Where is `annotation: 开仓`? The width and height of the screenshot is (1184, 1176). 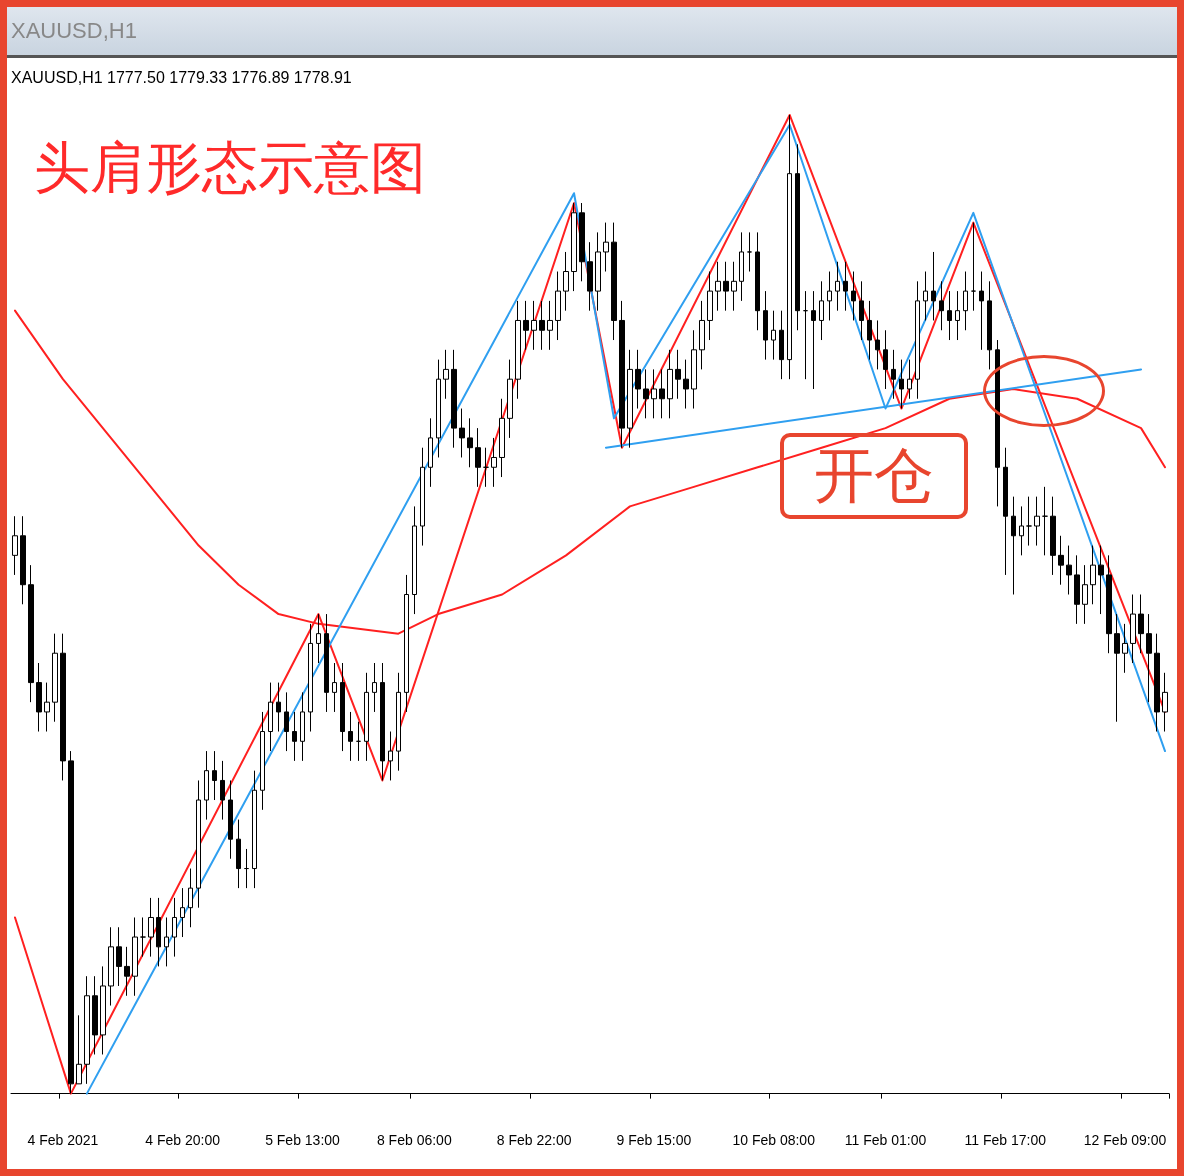
annotation: 开仓 is located at coordinates (874, 476).